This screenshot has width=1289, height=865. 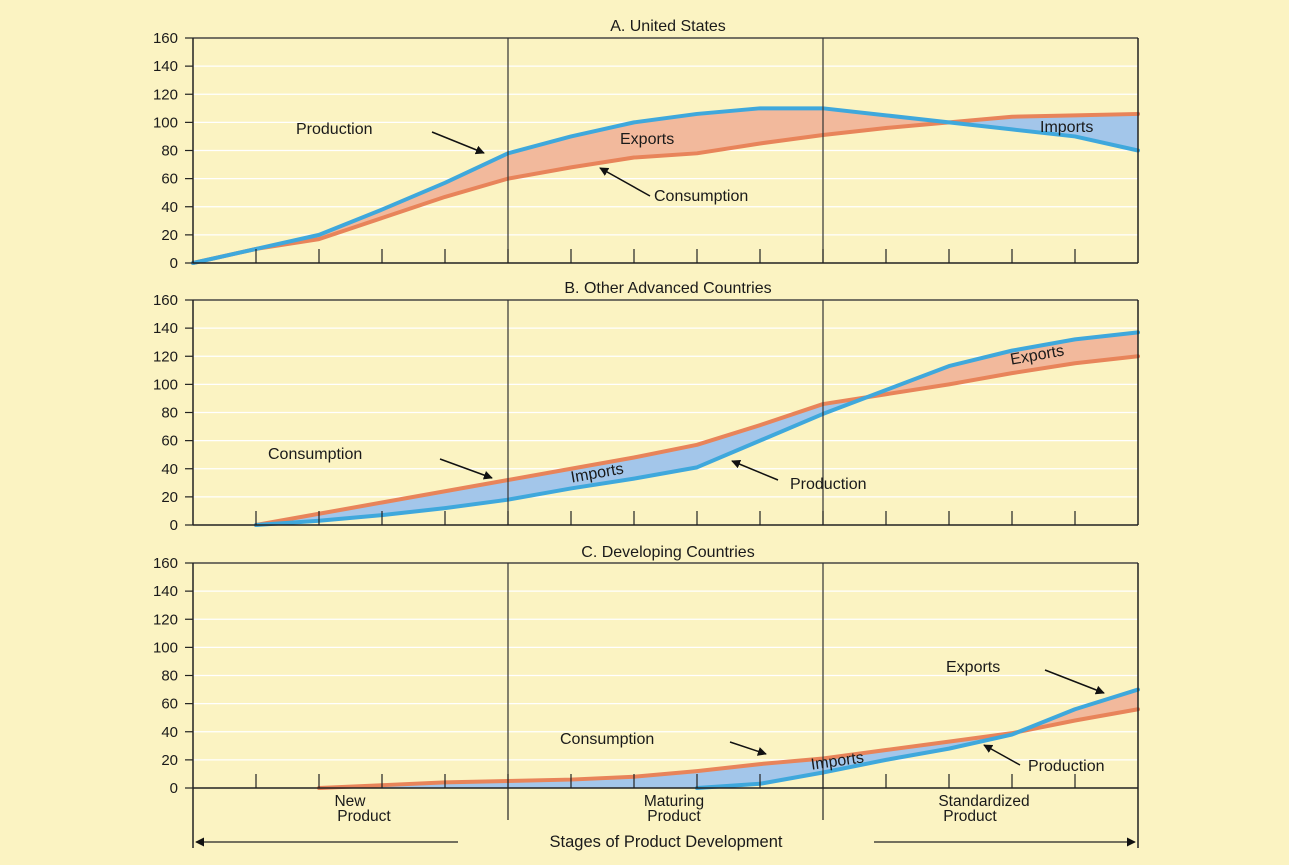 What do you see at coordinates (1074, 682) in the screenshot?
I see `arrow-exports` at bounding box center [1074, 682].